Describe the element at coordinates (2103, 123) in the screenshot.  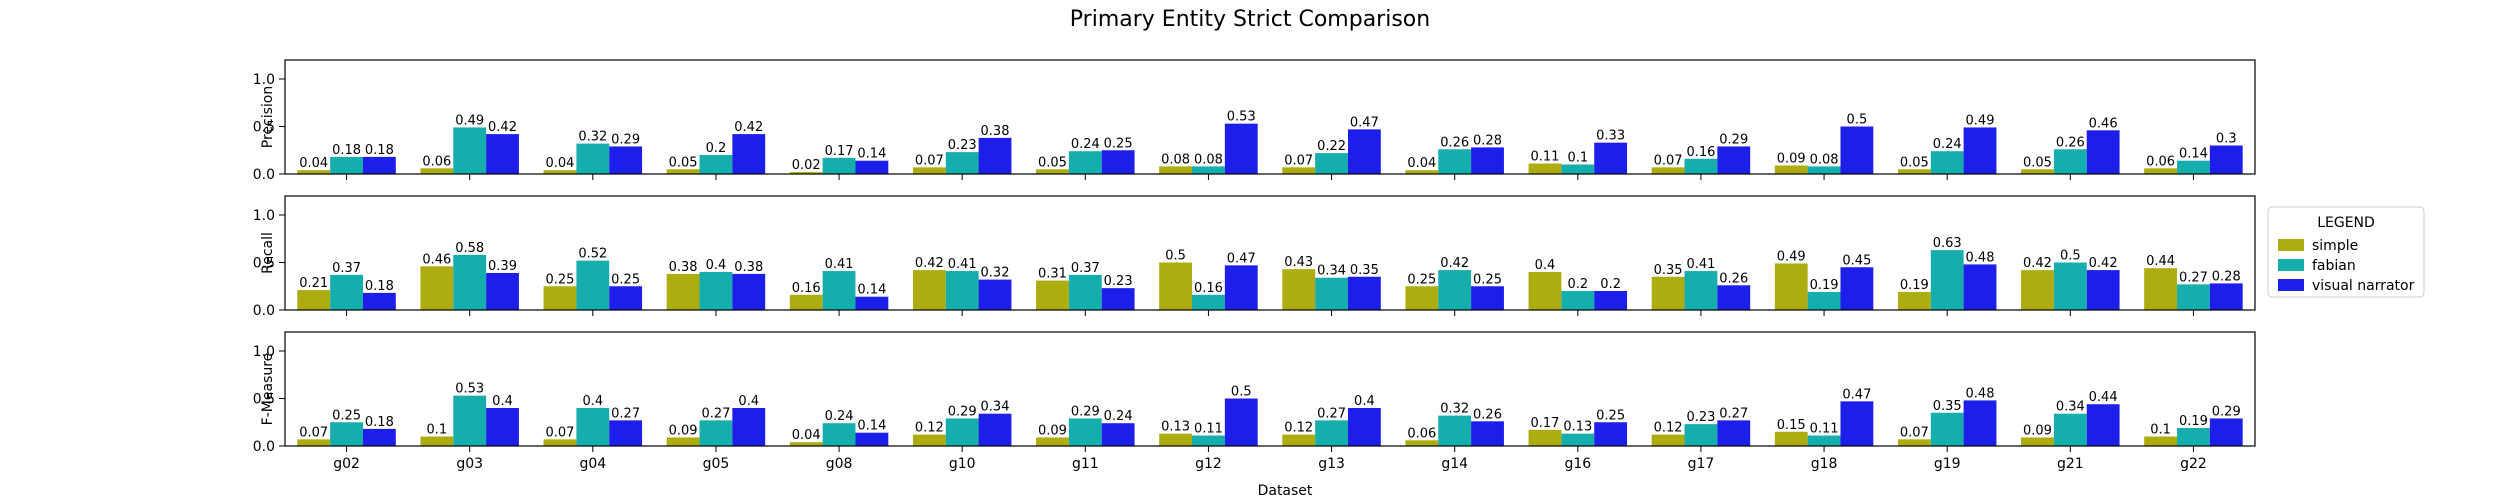
I see `data-label: 0.46` at that location.